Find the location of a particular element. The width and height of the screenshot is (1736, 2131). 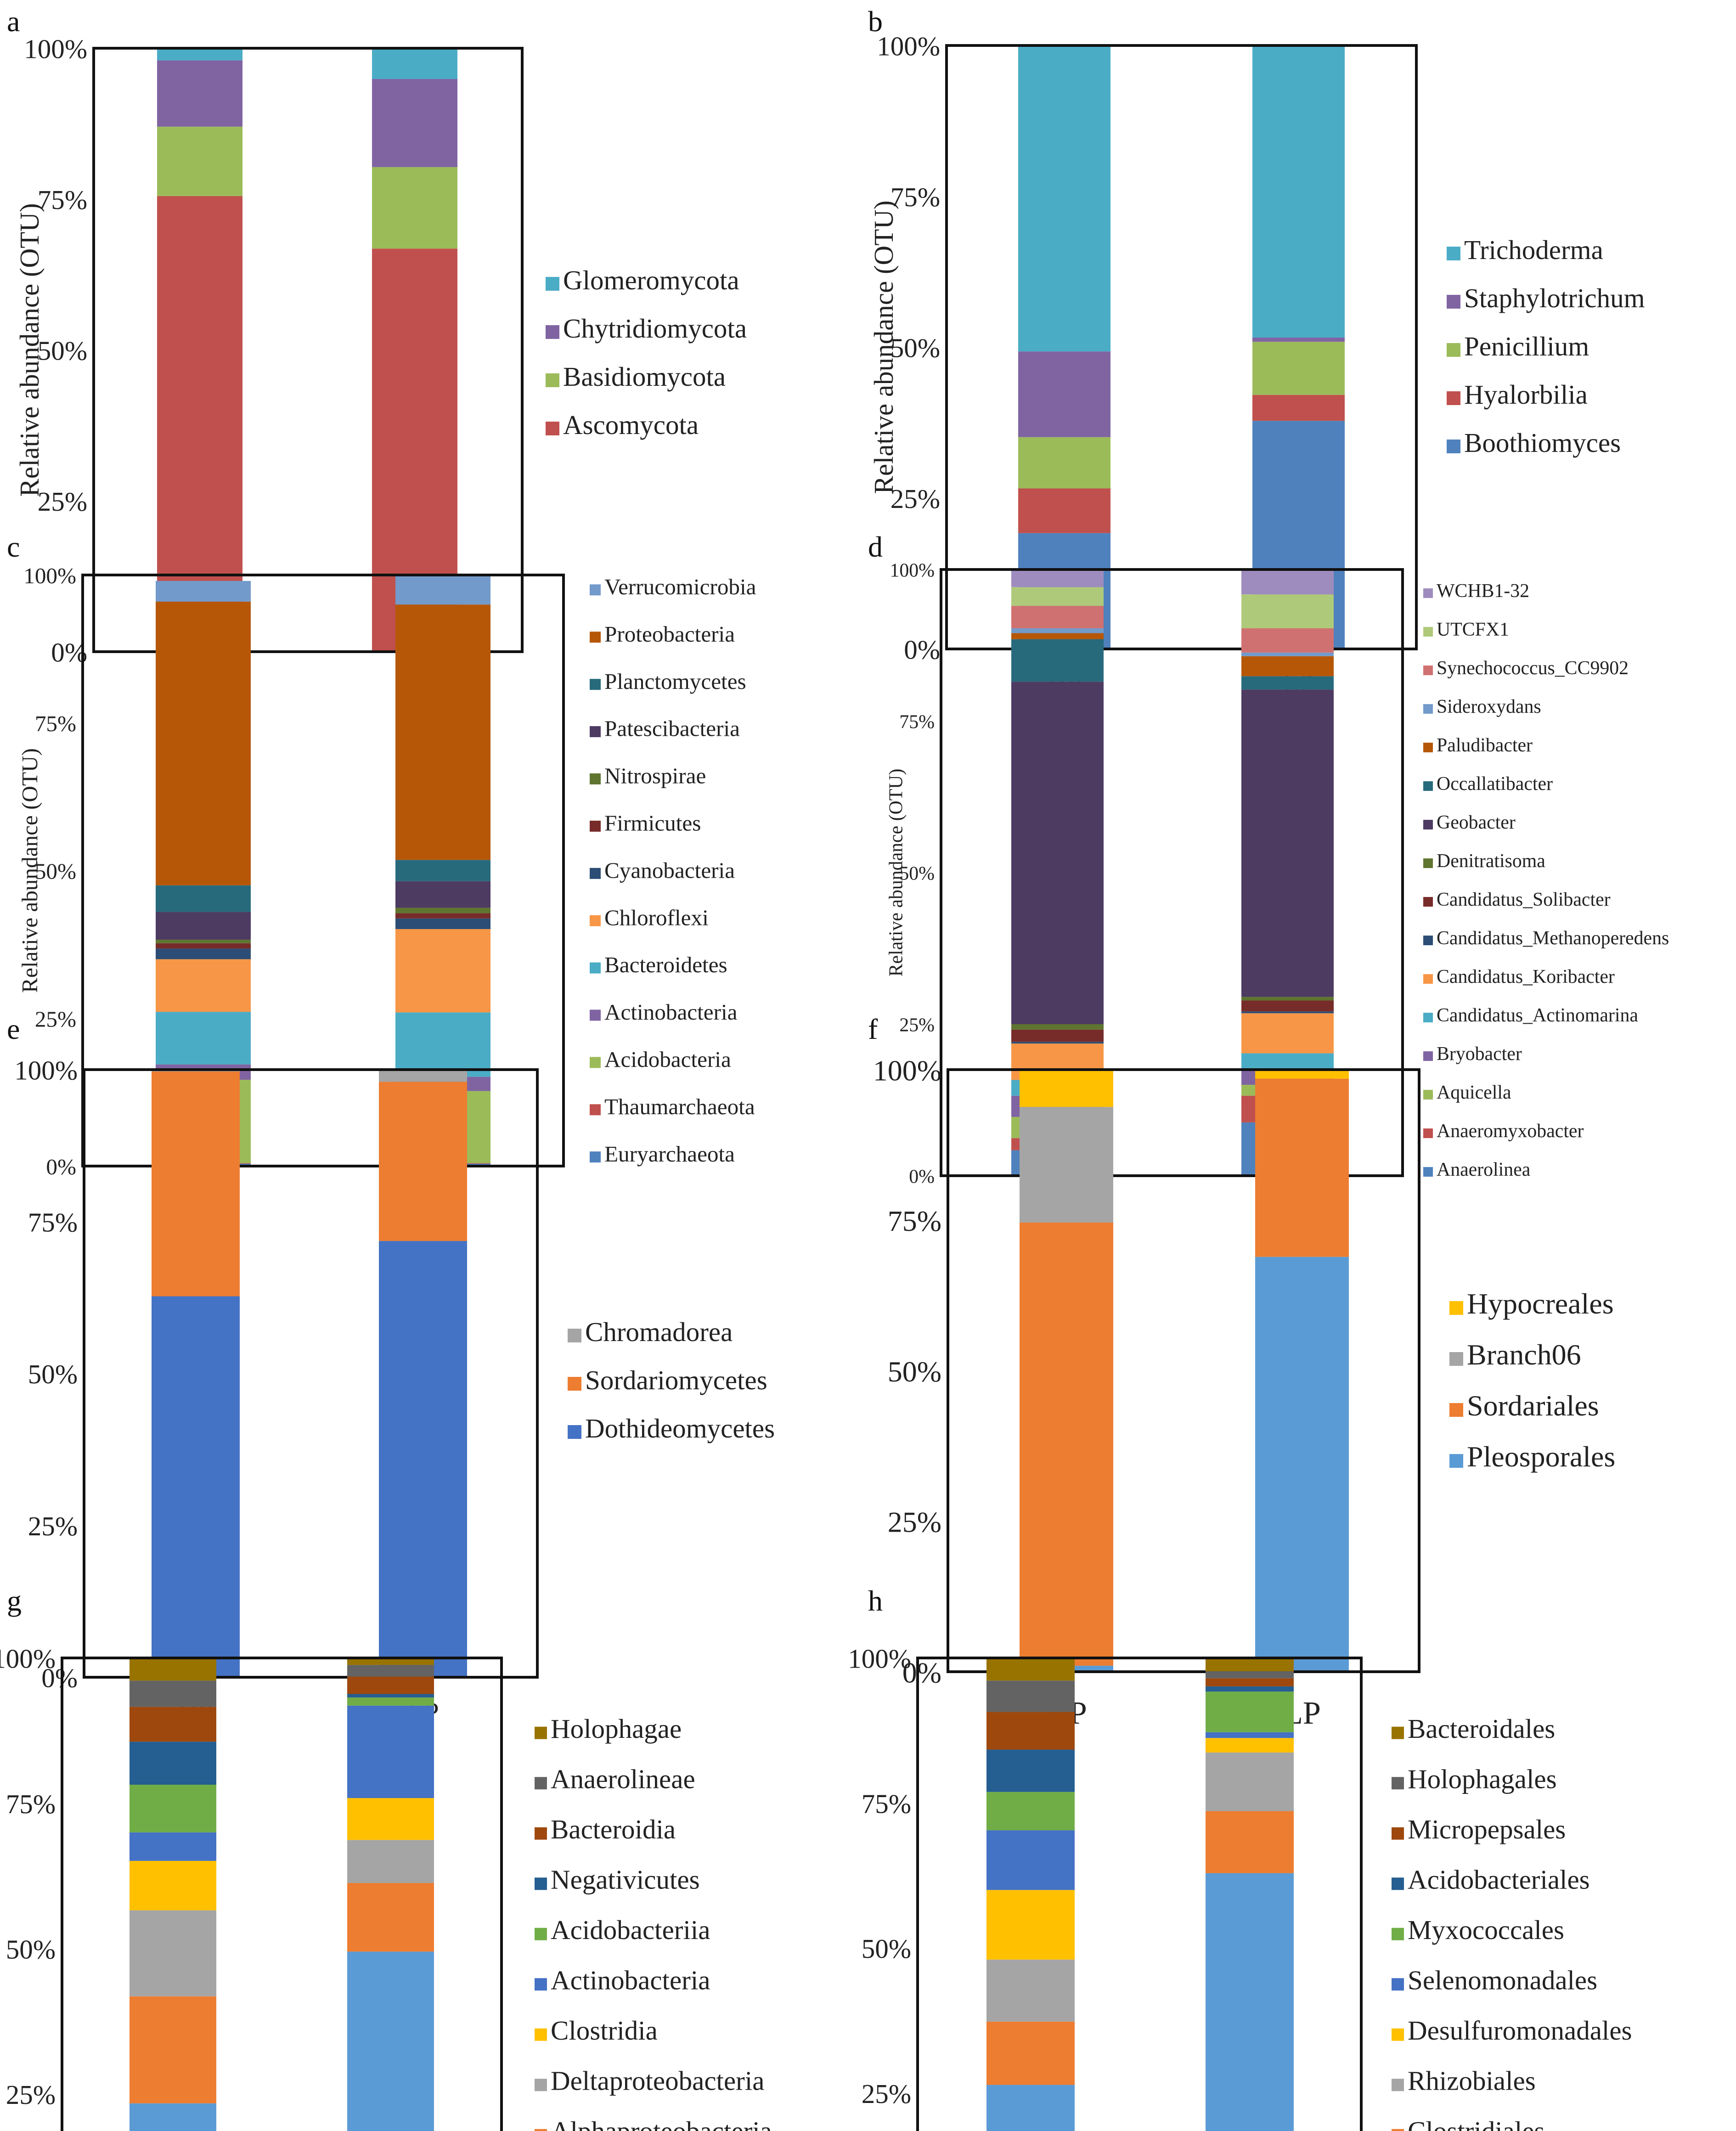

legend-item: Occallatibacter is located at coordinates (1488, 784).